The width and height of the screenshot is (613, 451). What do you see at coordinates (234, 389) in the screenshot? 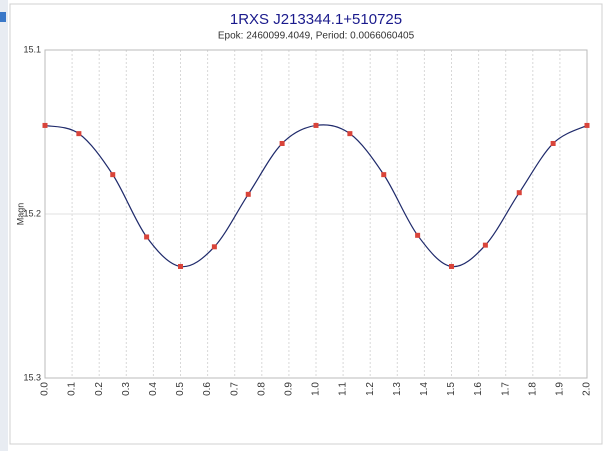
I see `x-tick-label: 0.7` at bounding box center [234, 389].